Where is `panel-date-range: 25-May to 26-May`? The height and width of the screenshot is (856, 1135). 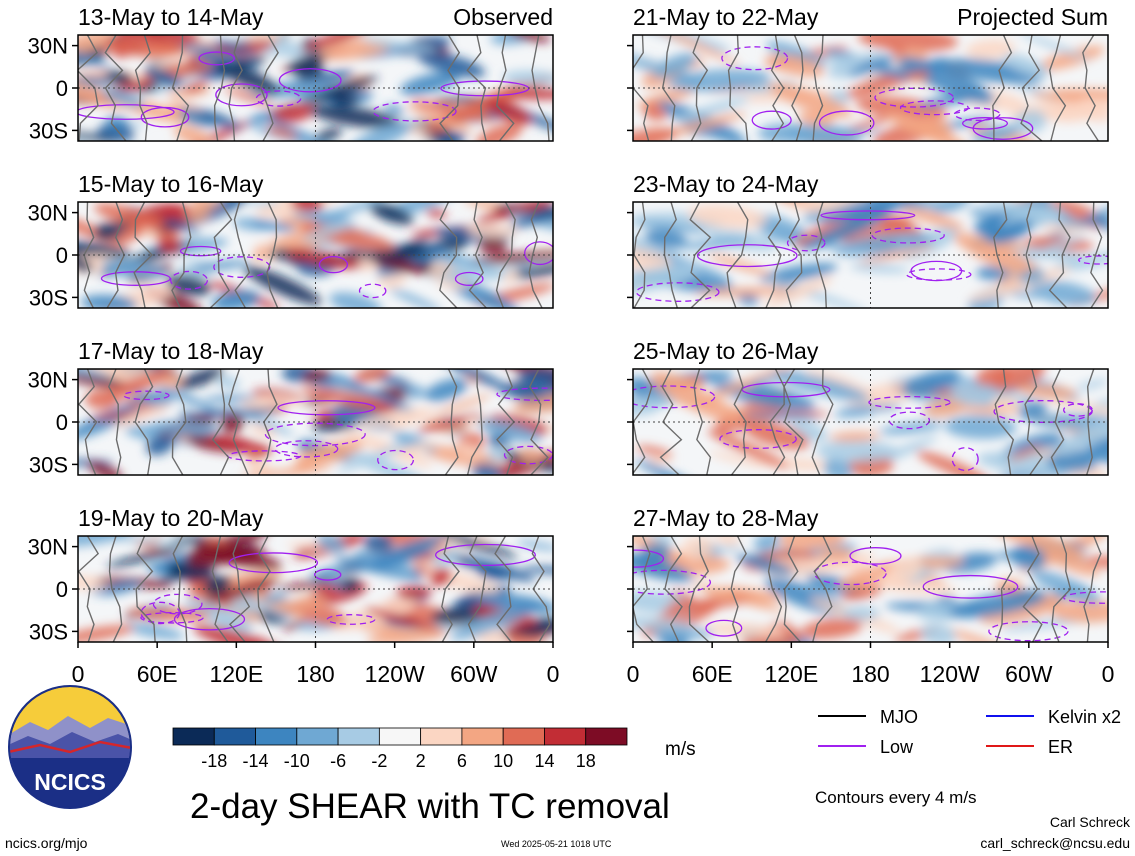 panel-date-range: 25-May to 26-May is located at coordinates (726, 351).